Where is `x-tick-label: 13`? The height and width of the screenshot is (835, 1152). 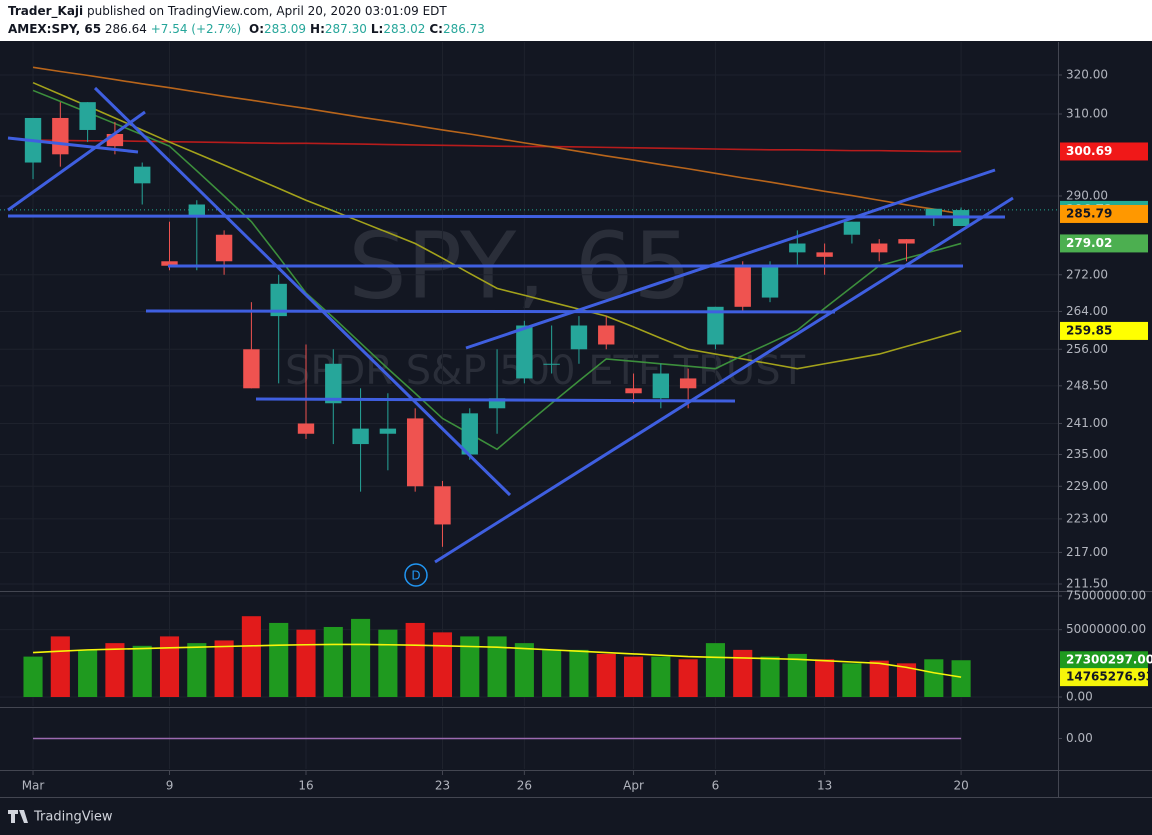
x-tick-label: 13 is located at coordinates (824, 786).